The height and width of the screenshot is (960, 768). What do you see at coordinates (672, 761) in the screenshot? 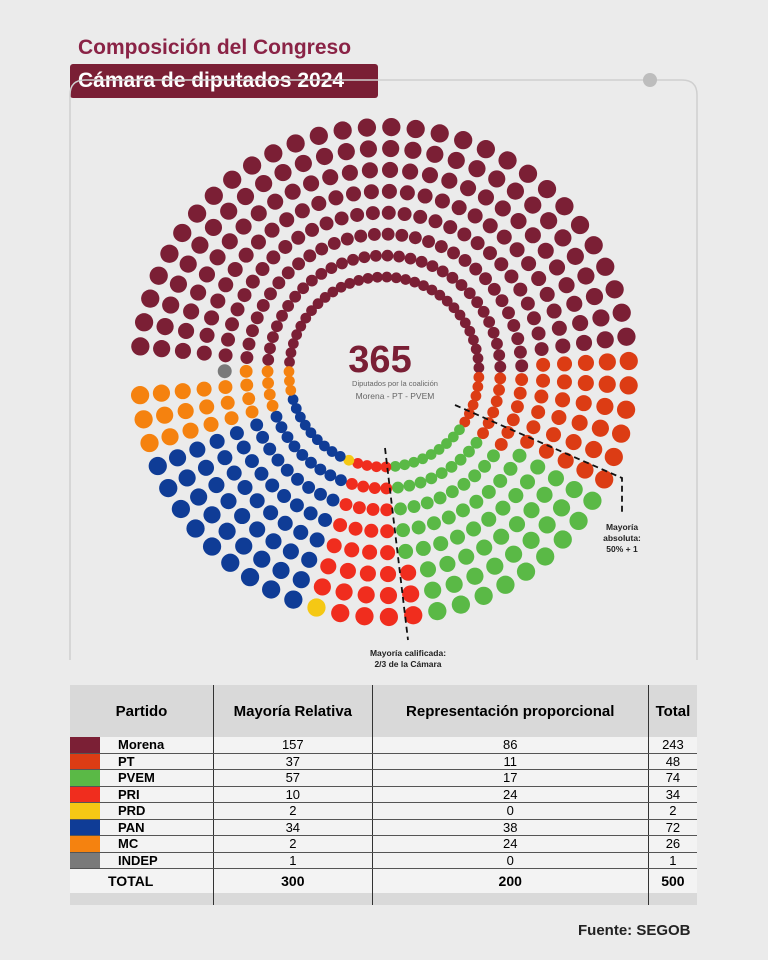
I see `cell: 48` at bounding box center [672, 761].